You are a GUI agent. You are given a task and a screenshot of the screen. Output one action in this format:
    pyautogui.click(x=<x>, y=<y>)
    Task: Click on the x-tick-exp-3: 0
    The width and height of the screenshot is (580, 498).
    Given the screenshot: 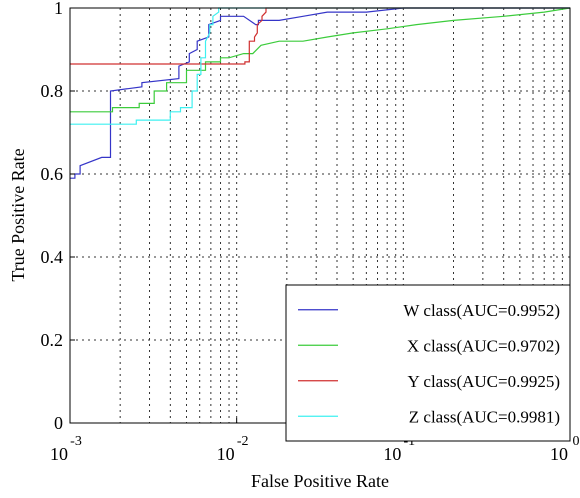 What is the action you would take?
    pyautogui.click(x=576, y=441)
    